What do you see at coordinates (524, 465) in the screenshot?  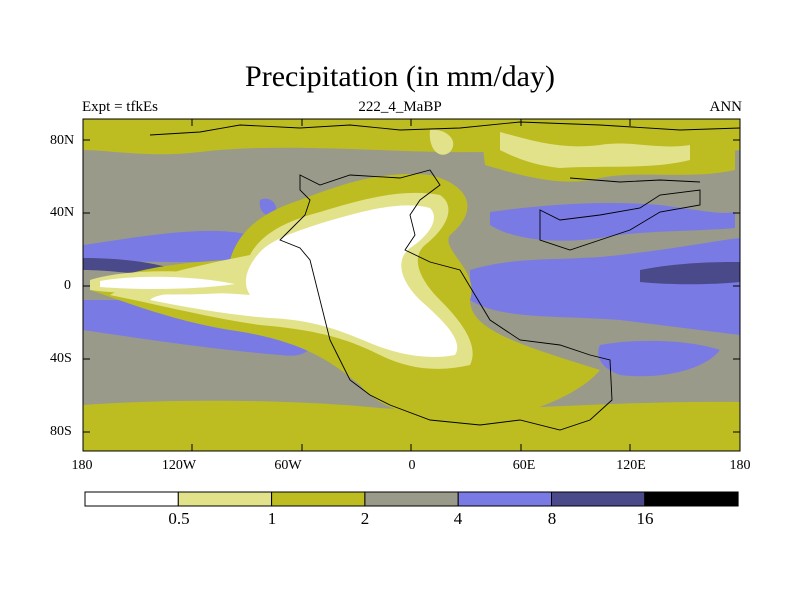 I see `lon-label-60e: 60E` at bounding box center [524, 465].